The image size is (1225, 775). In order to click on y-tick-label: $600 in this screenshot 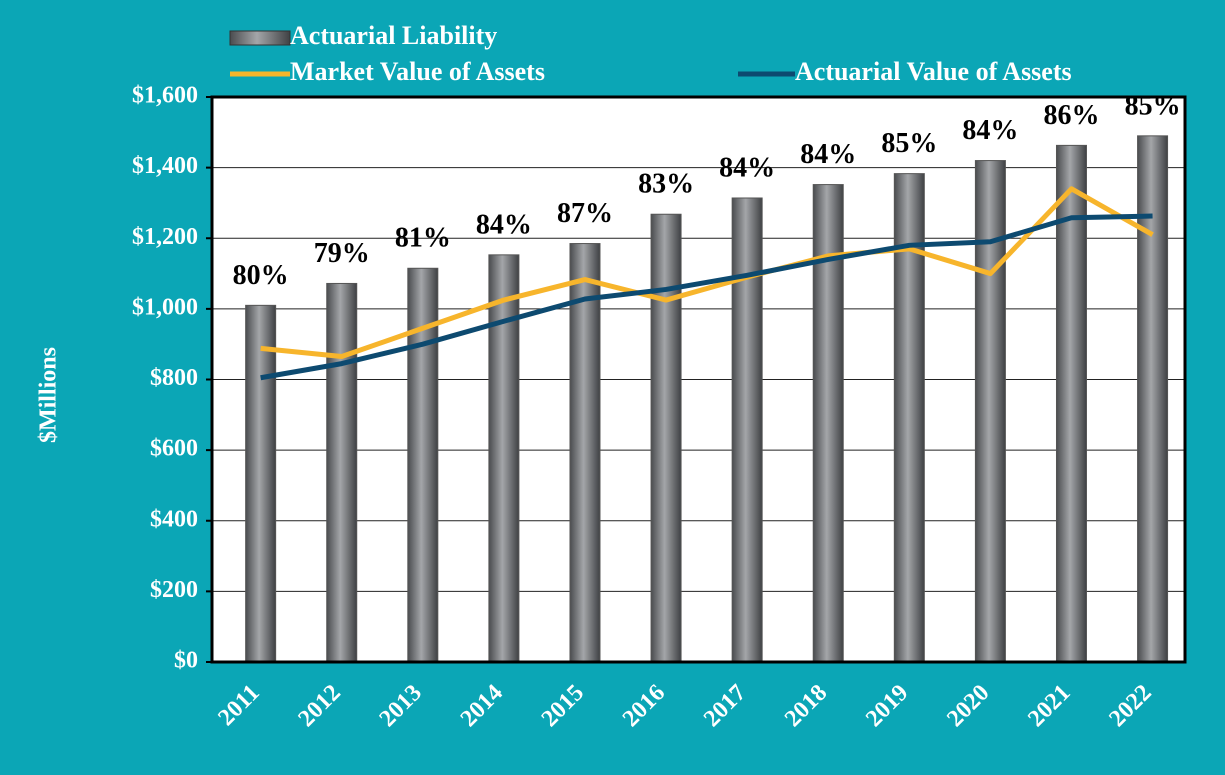, I will do `click(174, 449)`.